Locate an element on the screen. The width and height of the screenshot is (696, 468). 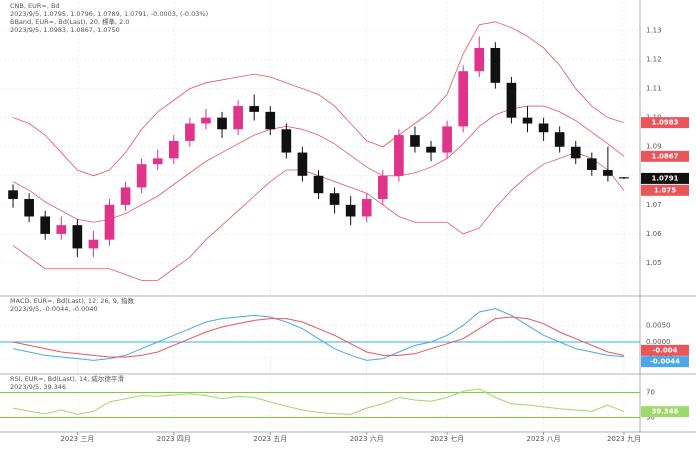
y-tick-label: 0.0050 is located at coordinates (658, 325).